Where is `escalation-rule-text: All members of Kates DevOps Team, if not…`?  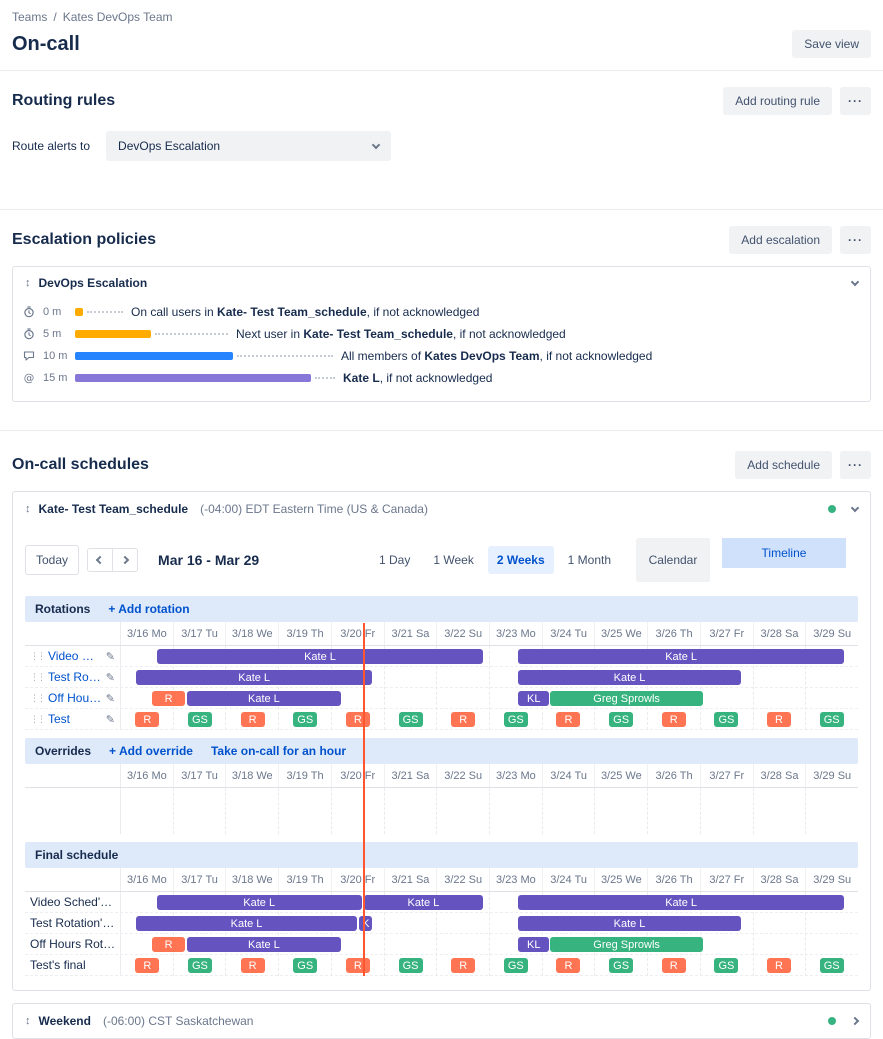
escalation-rule-text: All members of Kates DevOps Team, if not… is located at coordinates (497, 356).